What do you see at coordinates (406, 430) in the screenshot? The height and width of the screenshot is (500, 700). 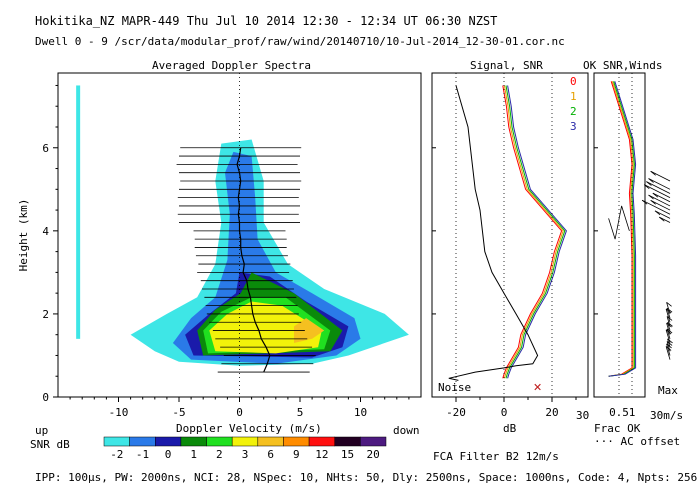 I see `spectra-edge-label-down: down` at bounding box center [406, 430].